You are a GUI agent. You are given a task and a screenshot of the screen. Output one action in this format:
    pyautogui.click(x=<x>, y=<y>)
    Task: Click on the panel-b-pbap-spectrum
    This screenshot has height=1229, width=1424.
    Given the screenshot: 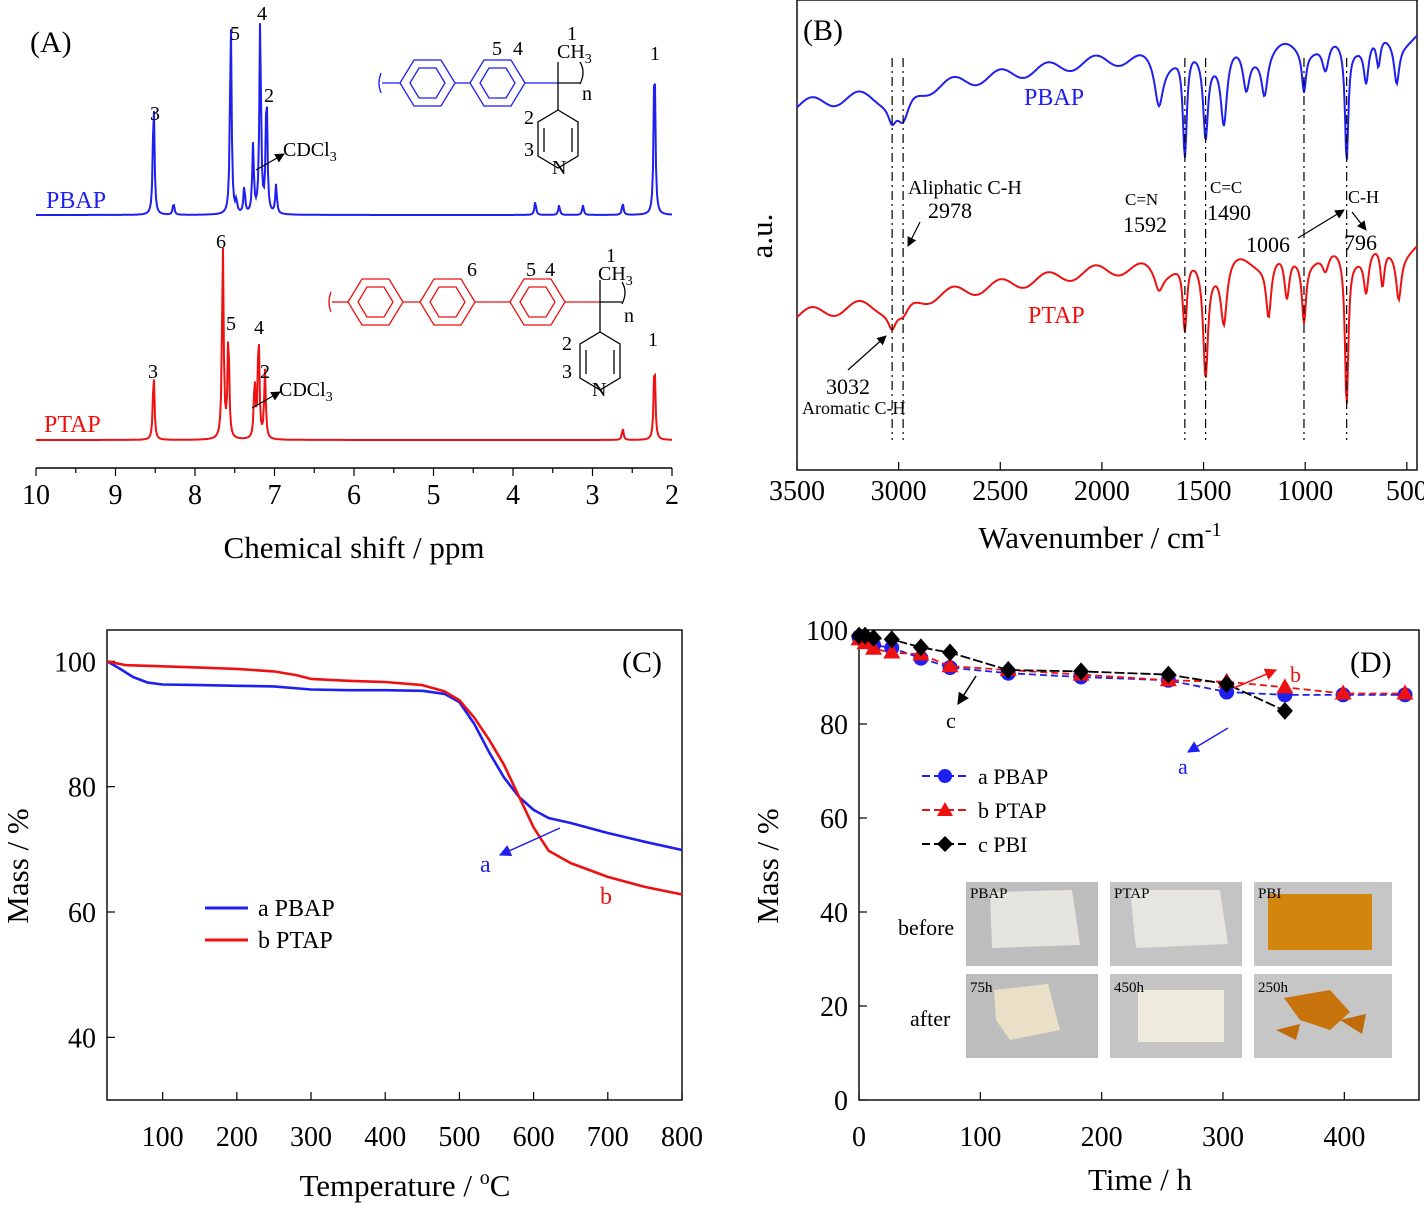 What is the action you would take?
    pyautogui.click(x=1107, y=97)
    